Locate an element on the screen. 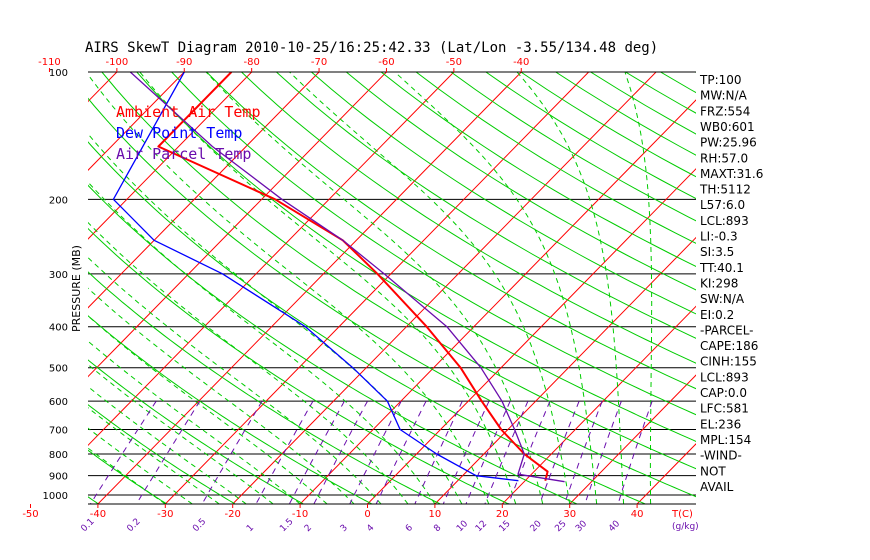 This screenshot has height=560, width=870. pressure-tick-label: 900 is located at coordinates (58, 477).